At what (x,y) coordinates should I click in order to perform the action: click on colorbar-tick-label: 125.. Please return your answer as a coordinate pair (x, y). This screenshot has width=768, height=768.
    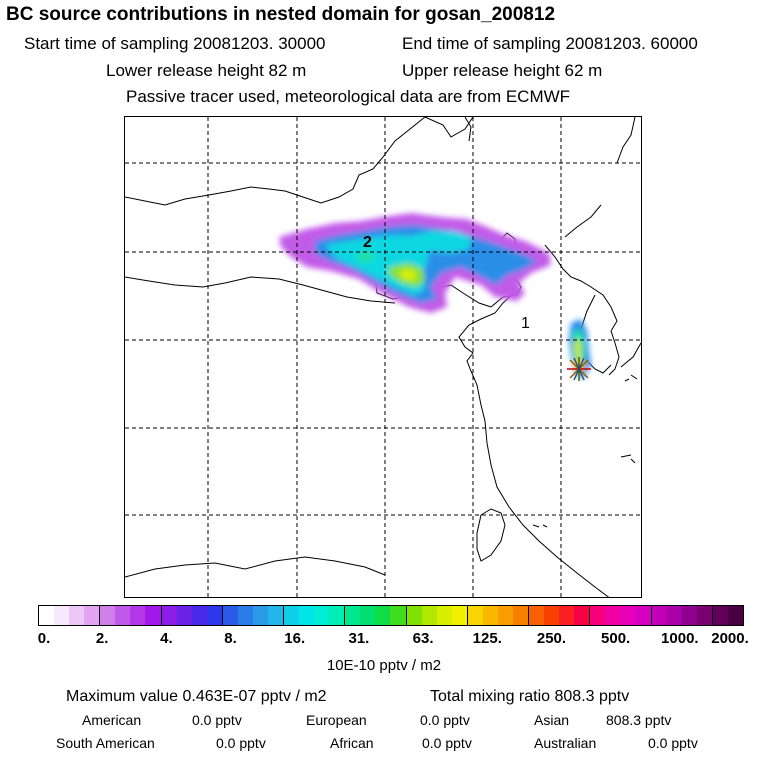
    Looking at the image, I should click on (487, 638).